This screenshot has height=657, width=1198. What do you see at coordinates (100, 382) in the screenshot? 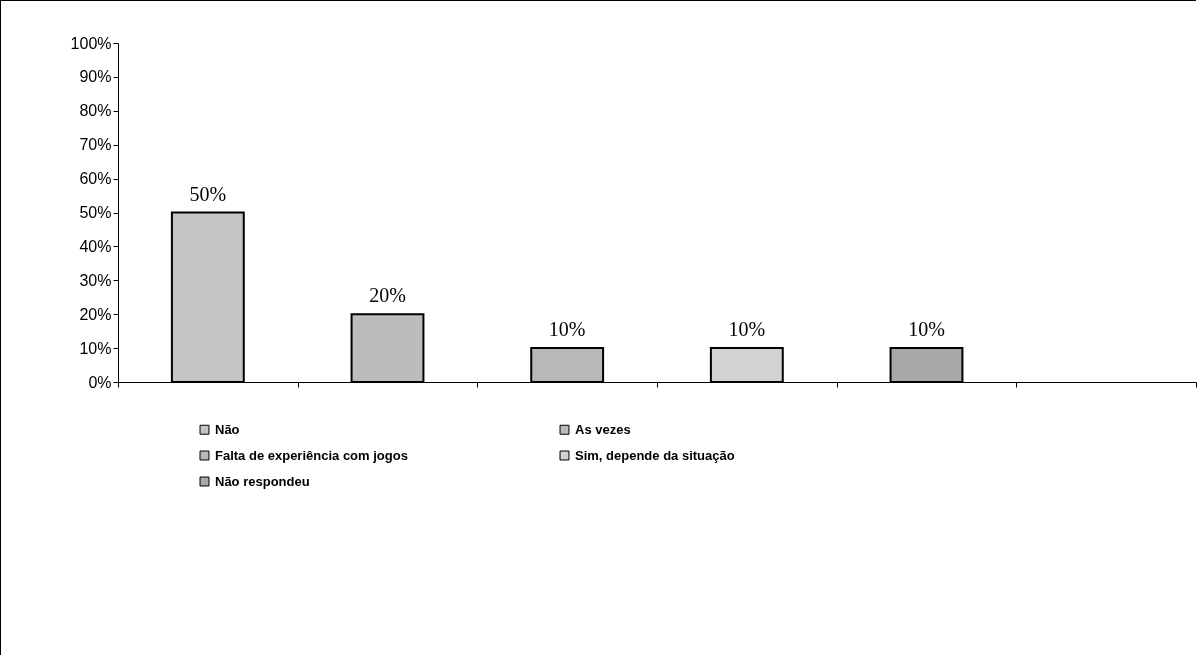
I see `y-tick-label: 0%` at bounding box center [100, 382].